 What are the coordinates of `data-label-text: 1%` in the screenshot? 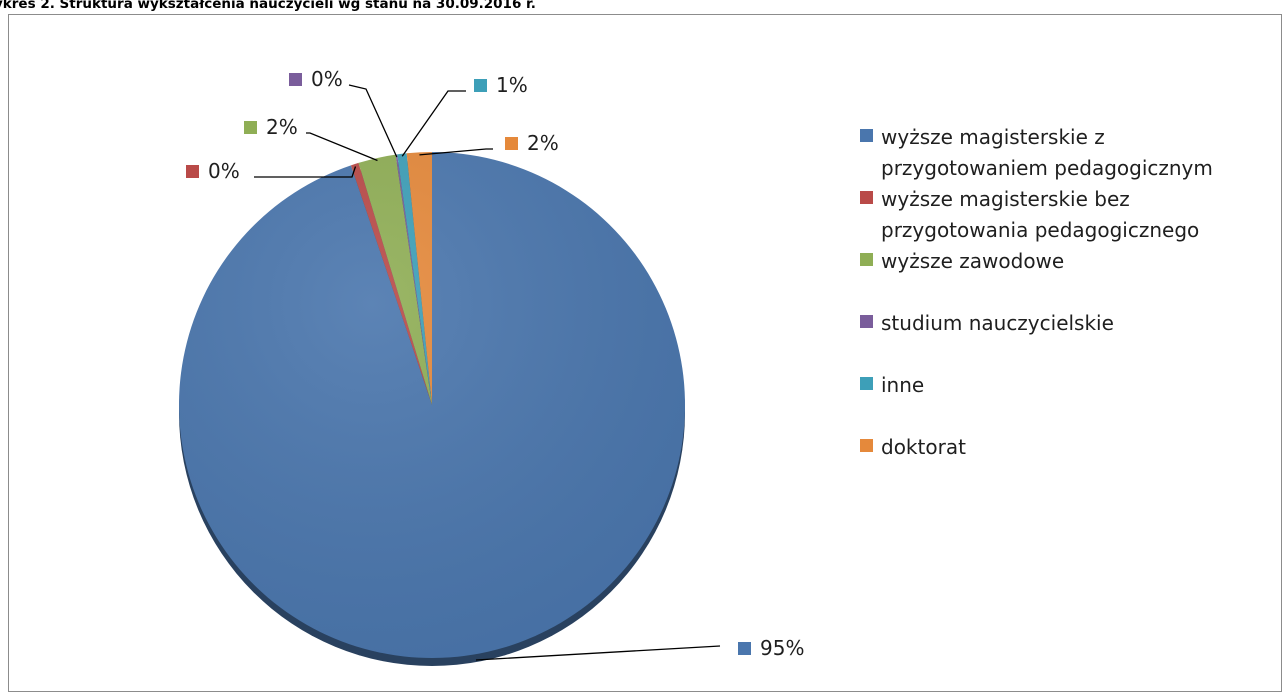 It's located at (512, 85).